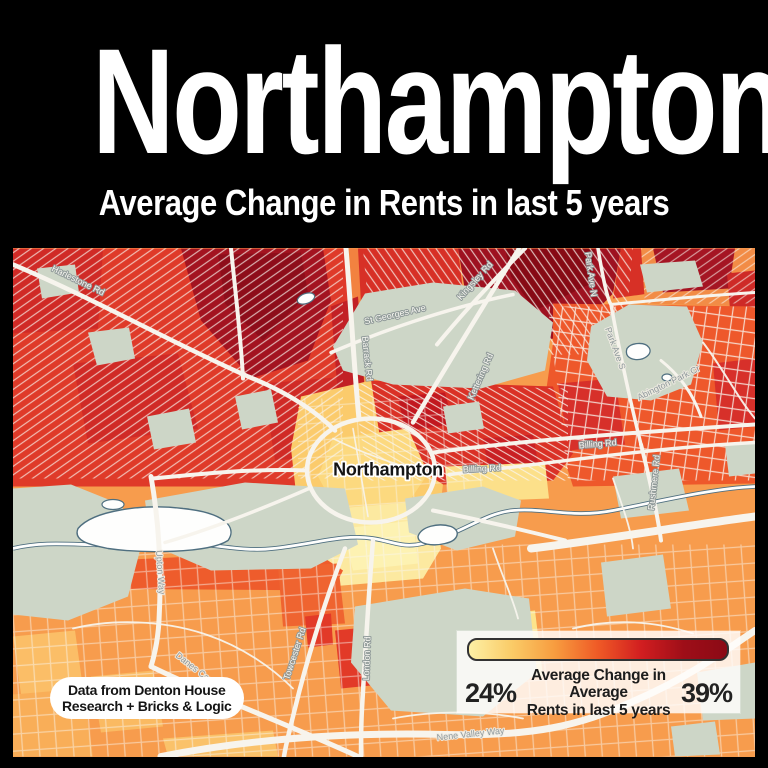 This screenshot has height=768, width=768. Describe the element at coordinates (367, 658) in the screenshot. I see `street-label-london-rd: London Rd` at that location.